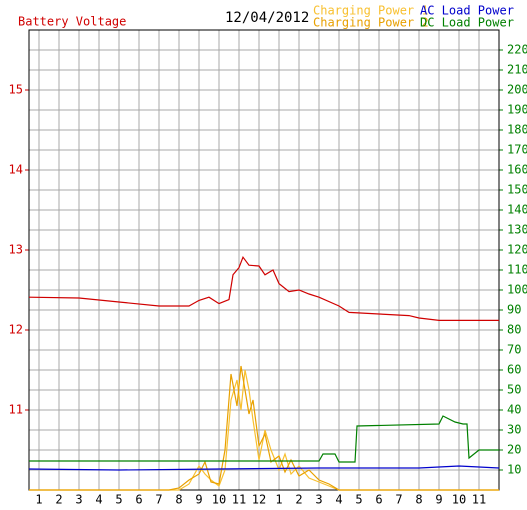 The image size is (527, 510). Describe the element at coordinates (517, 230) in the screenshot. I see `y2-tick-label: 130` at that location.